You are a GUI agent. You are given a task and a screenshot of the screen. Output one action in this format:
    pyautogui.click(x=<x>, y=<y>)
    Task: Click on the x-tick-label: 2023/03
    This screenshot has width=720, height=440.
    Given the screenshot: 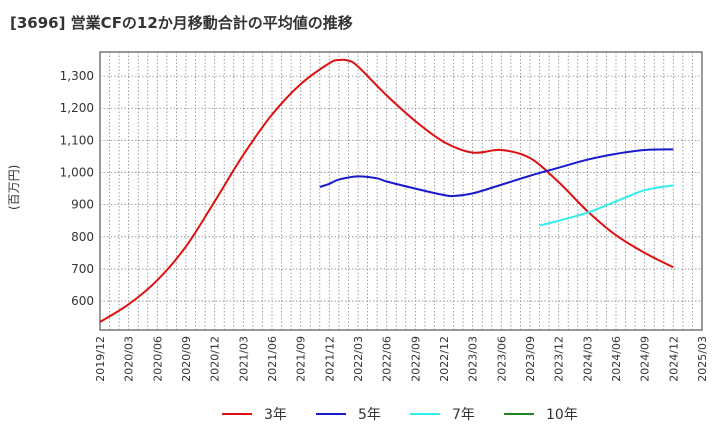 What is the action you would take?
    pyautogui.click(x=473, y=359)
    